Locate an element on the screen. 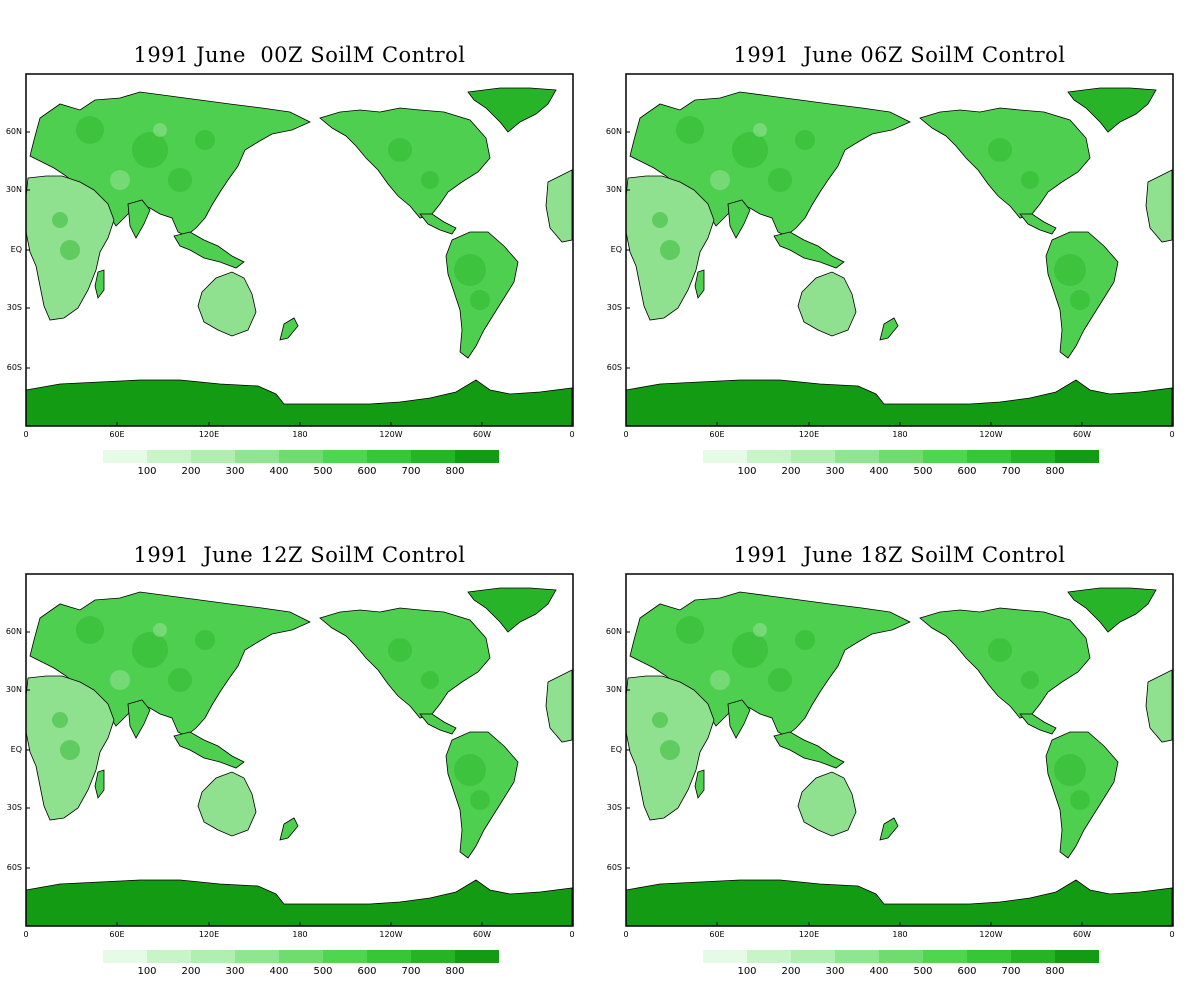 This screenshot has height=1000, width=1200. lat-label: 60N is located at coordinates (13, 131).